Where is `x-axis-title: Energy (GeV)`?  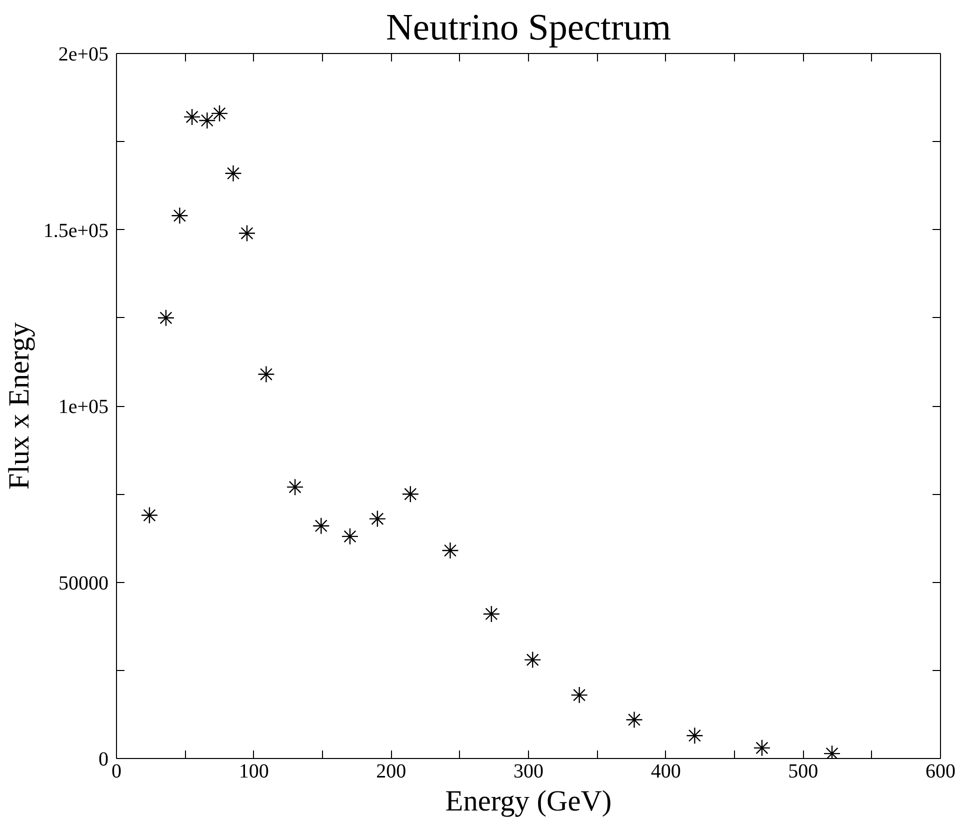
x-axis-title: Energy (GeV) is located at coordinates (528, 802).